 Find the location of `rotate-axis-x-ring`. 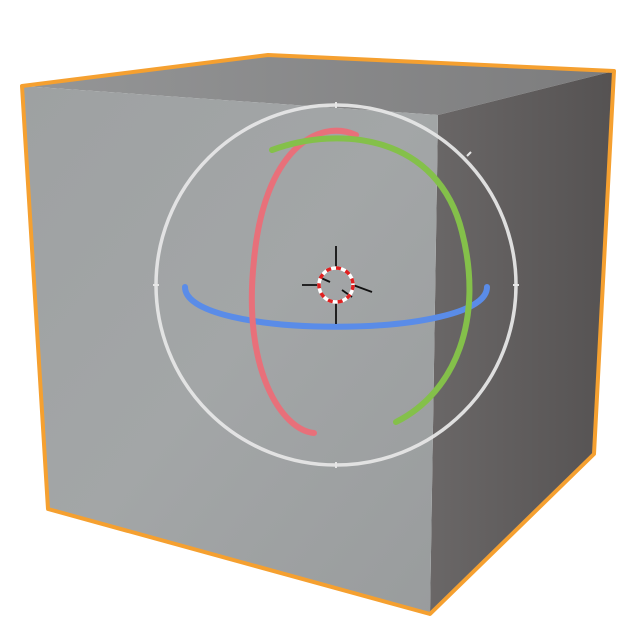

rotate-axis-x-ring is located at coordinates (303, 281).